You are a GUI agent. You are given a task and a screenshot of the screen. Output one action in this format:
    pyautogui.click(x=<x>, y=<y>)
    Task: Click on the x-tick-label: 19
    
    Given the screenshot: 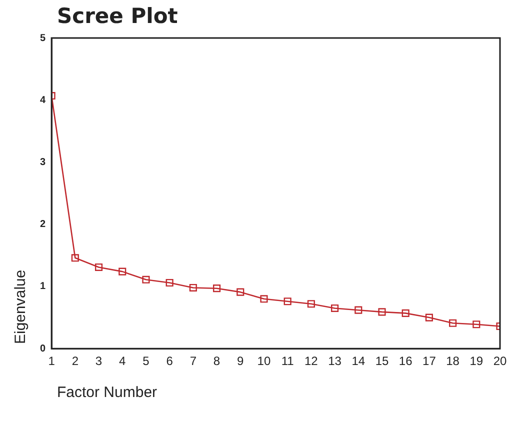 What is the action you would take?
    pyautogui.click(x=477, y=361)
    